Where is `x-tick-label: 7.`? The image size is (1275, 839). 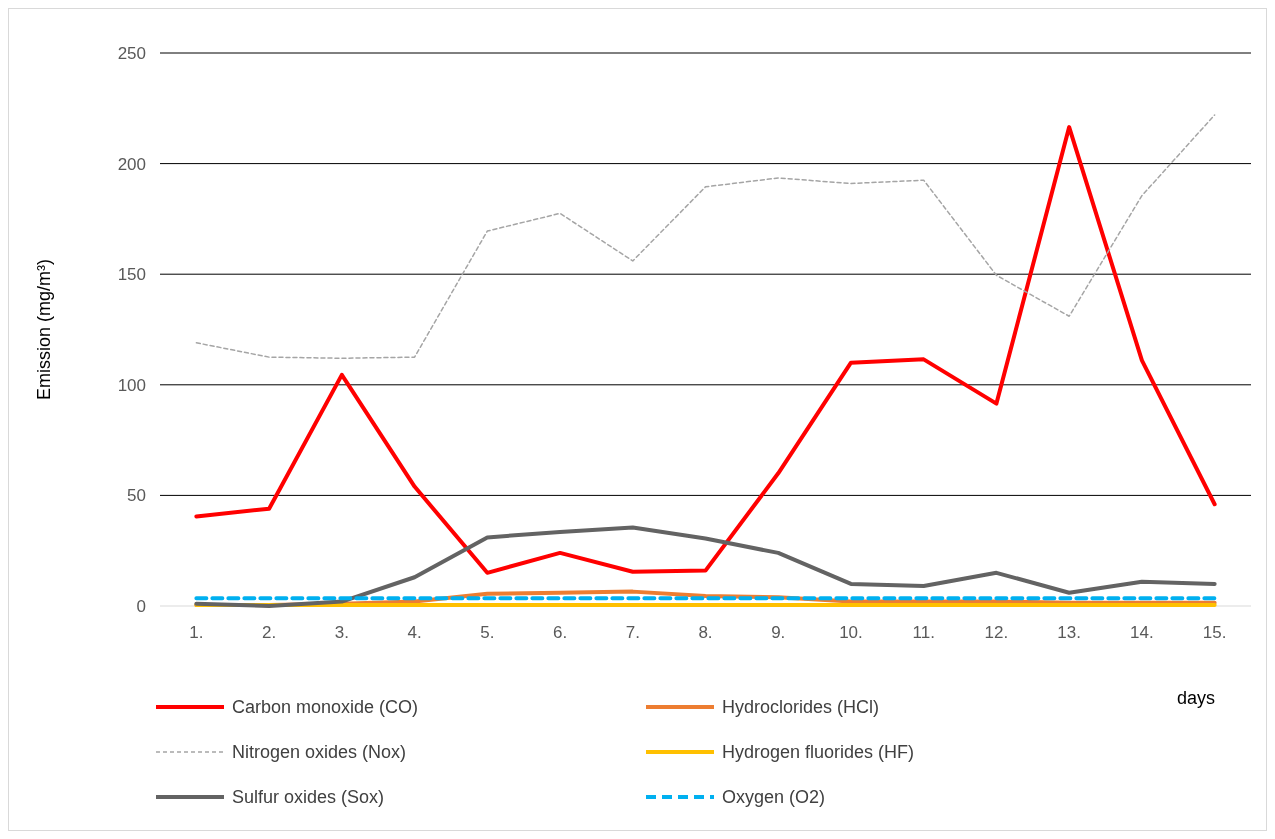 x-tick-label: 7. is located at coordinates (632, 632).